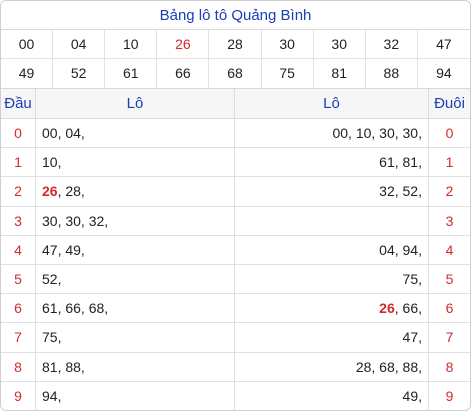 This screenshot has width=471, height=411. Describe the element at coordinates (288, 73) in the screenshot. I see `number-cell: 75` at that location.